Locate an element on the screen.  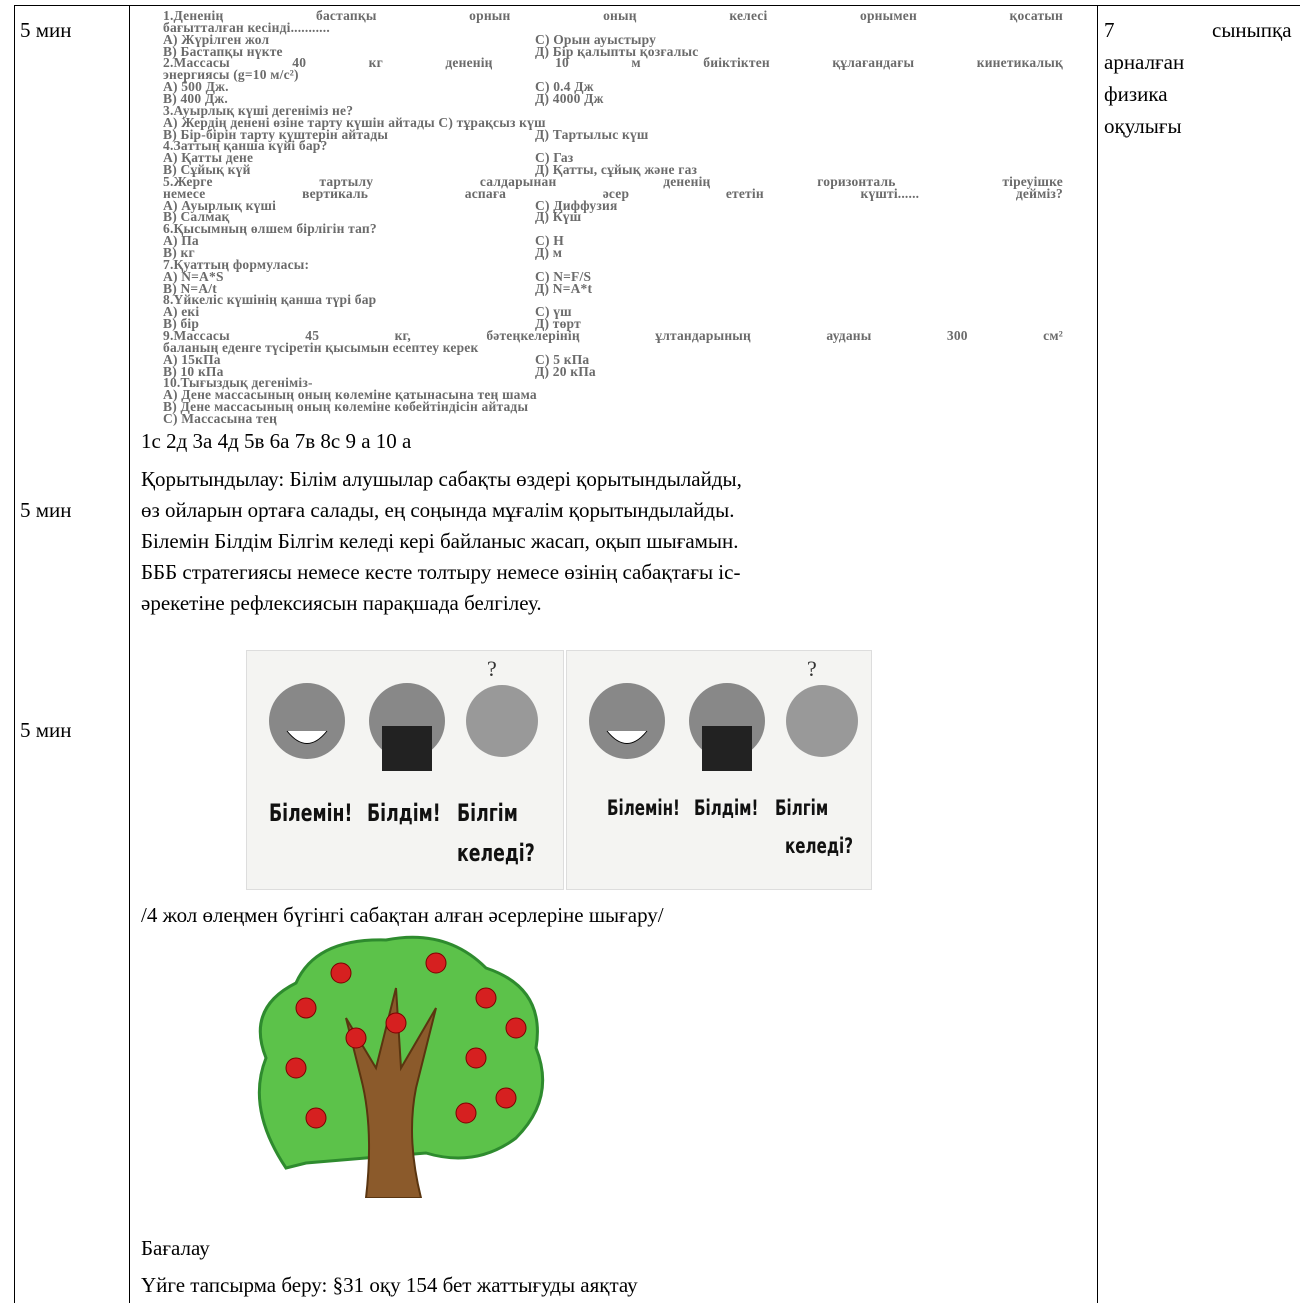
quiz-line: А) Па is located at coordinates (181, 241).